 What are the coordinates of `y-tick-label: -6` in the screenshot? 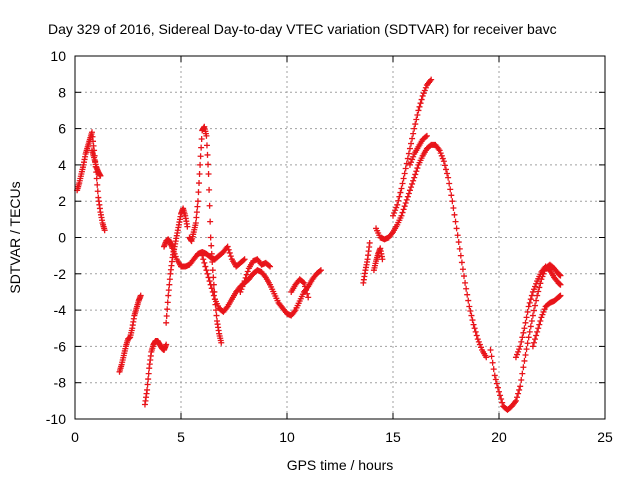 It's located at (60, 346).